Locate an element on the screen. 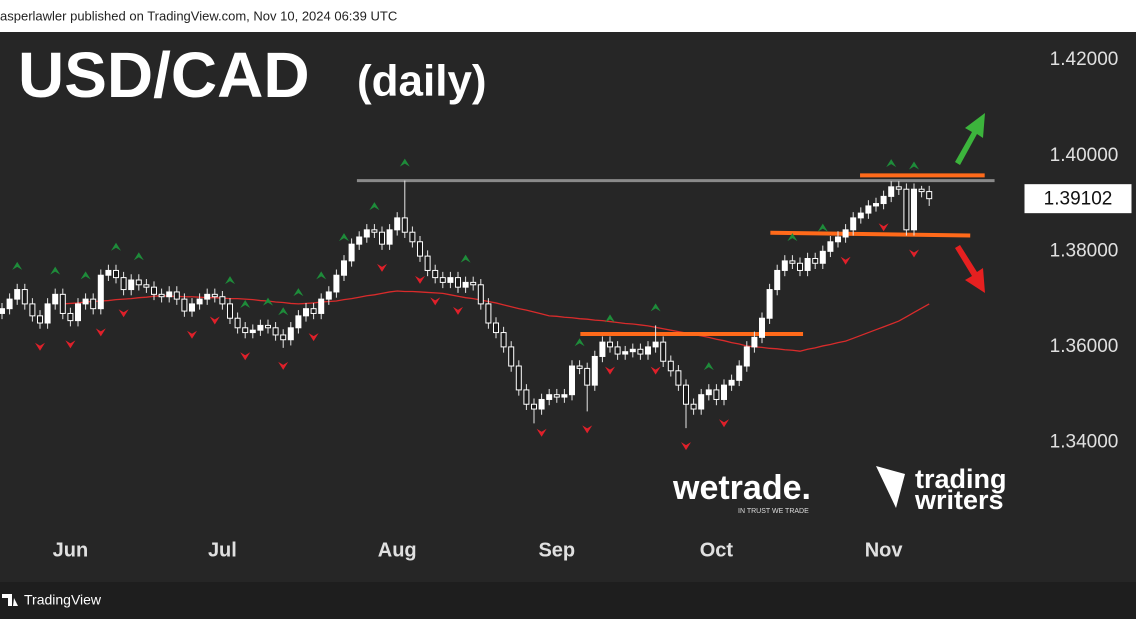 Image resolution: width=1136 pixels, height=619 pixels. x-tick-label: Sep is located at coordinates (556, 550).